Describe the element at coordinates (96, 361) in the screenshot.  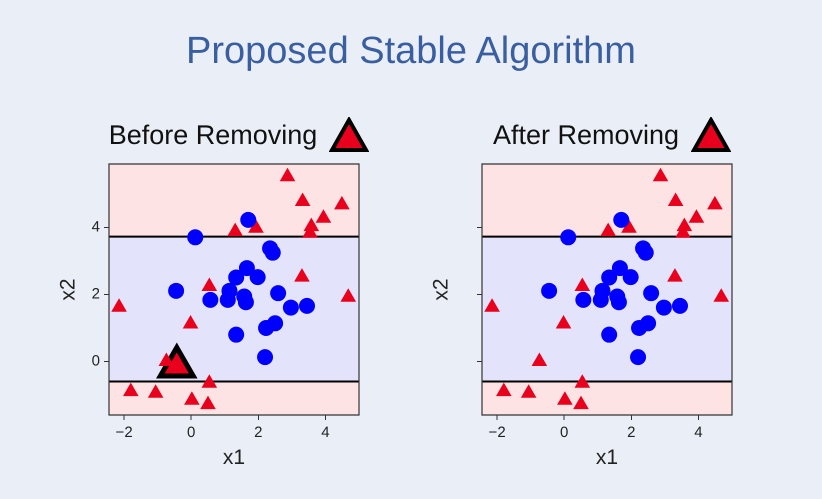
I see `y-tick-label: 0` at that location.